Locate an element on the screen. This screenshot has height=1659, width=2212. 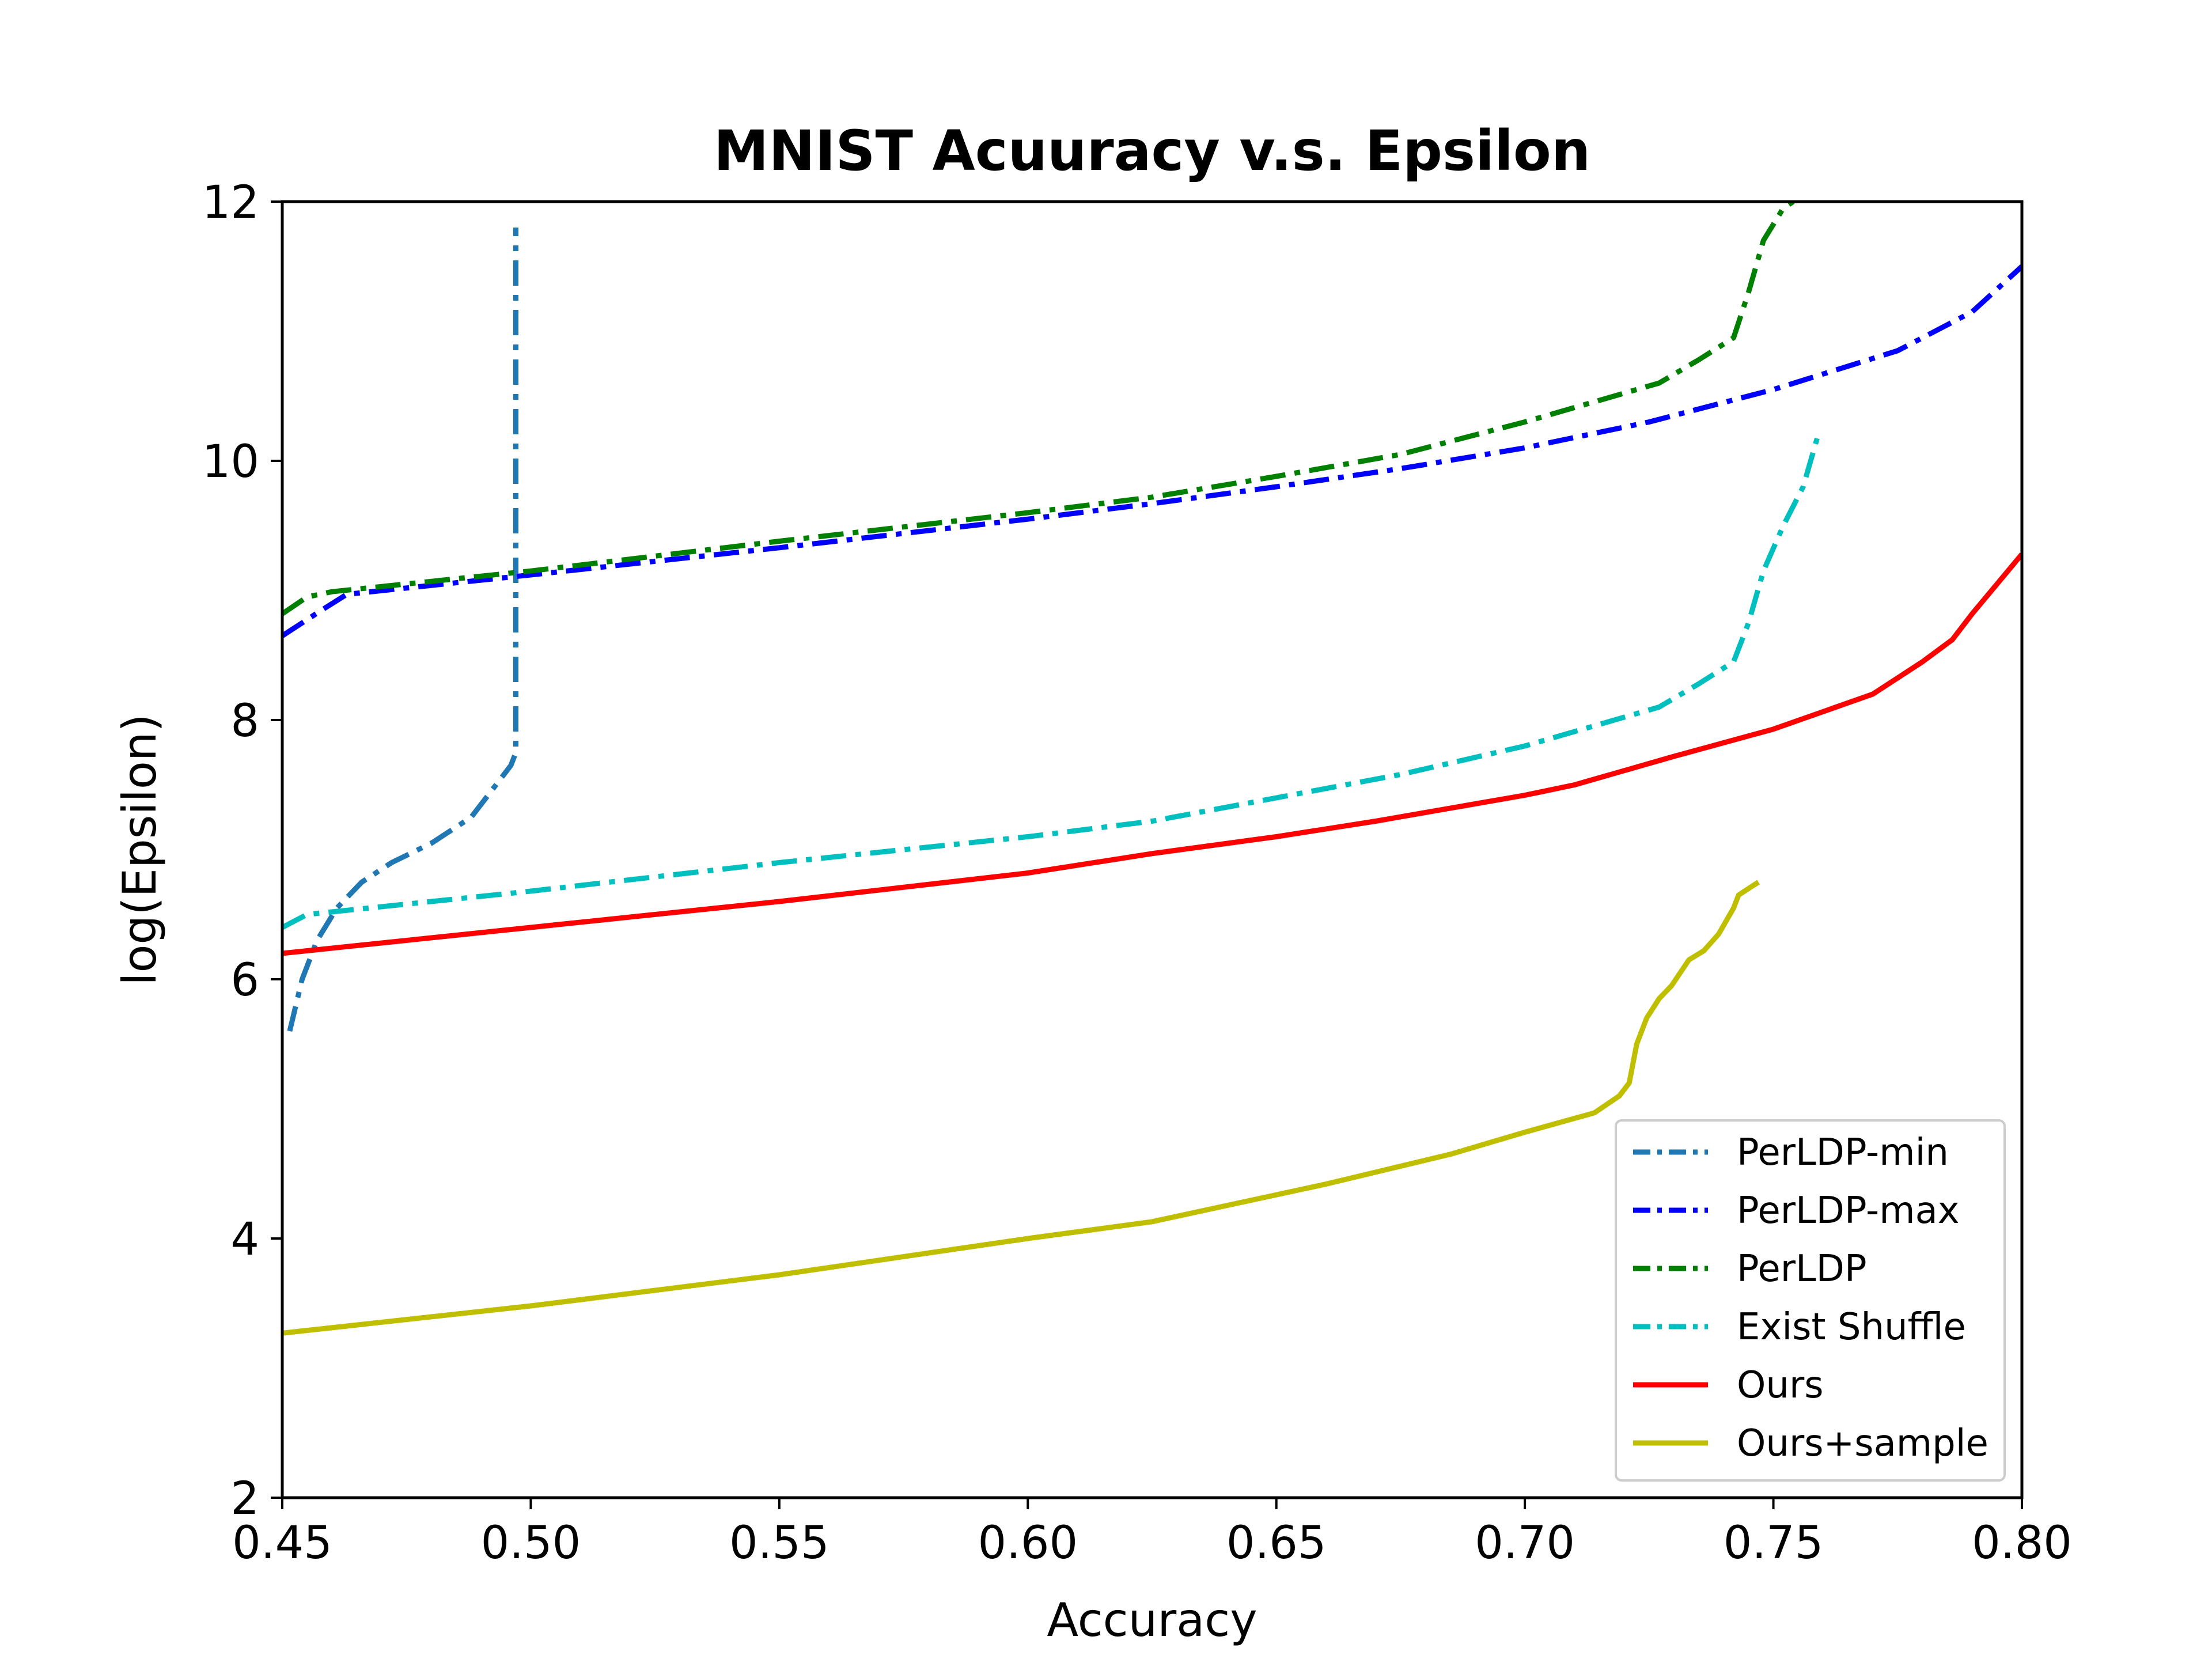
y-tick-label: 2 is located at coordinates (244, 1499).